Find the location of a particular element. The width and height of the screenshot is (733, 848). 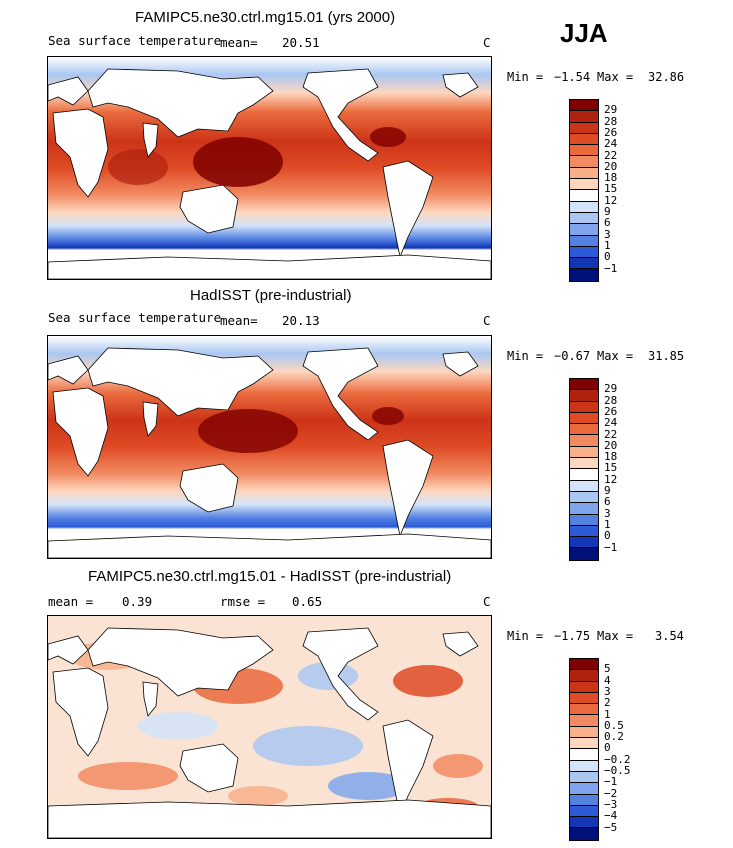

panel-3-rmse-label: rmse = is located at coordinates (243, 601).